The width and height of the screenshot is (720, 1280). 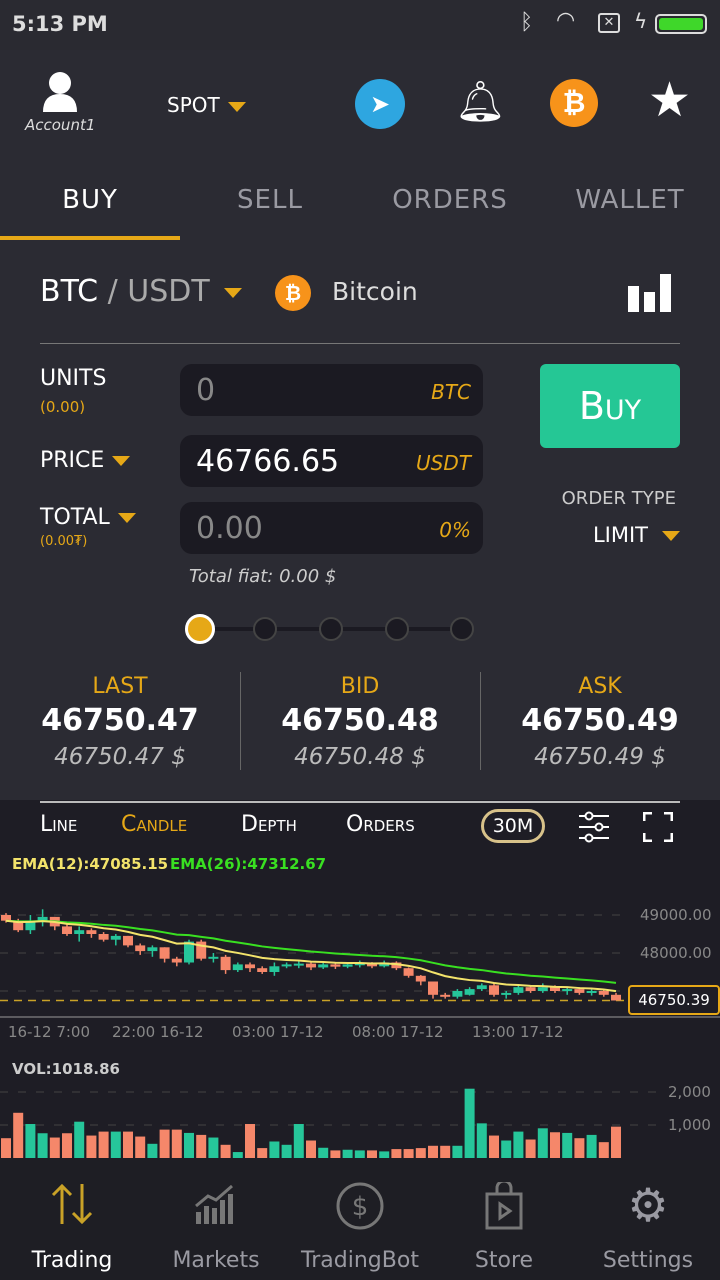 I want to click on tab-wallet: WALLET, so click(x=630, y=200).